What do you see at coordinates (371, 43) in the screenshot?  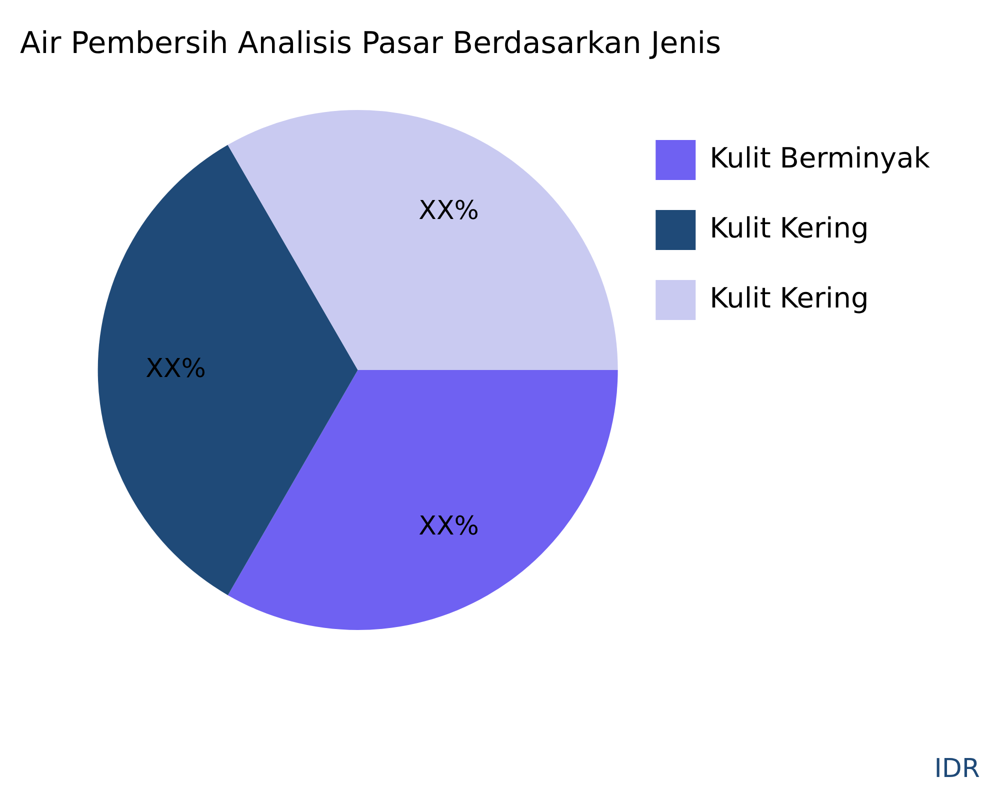 I see `chart-title: Air Pembersih Analisis Pasar Berdasarkan Jenis` at bounding box center [371, 43].